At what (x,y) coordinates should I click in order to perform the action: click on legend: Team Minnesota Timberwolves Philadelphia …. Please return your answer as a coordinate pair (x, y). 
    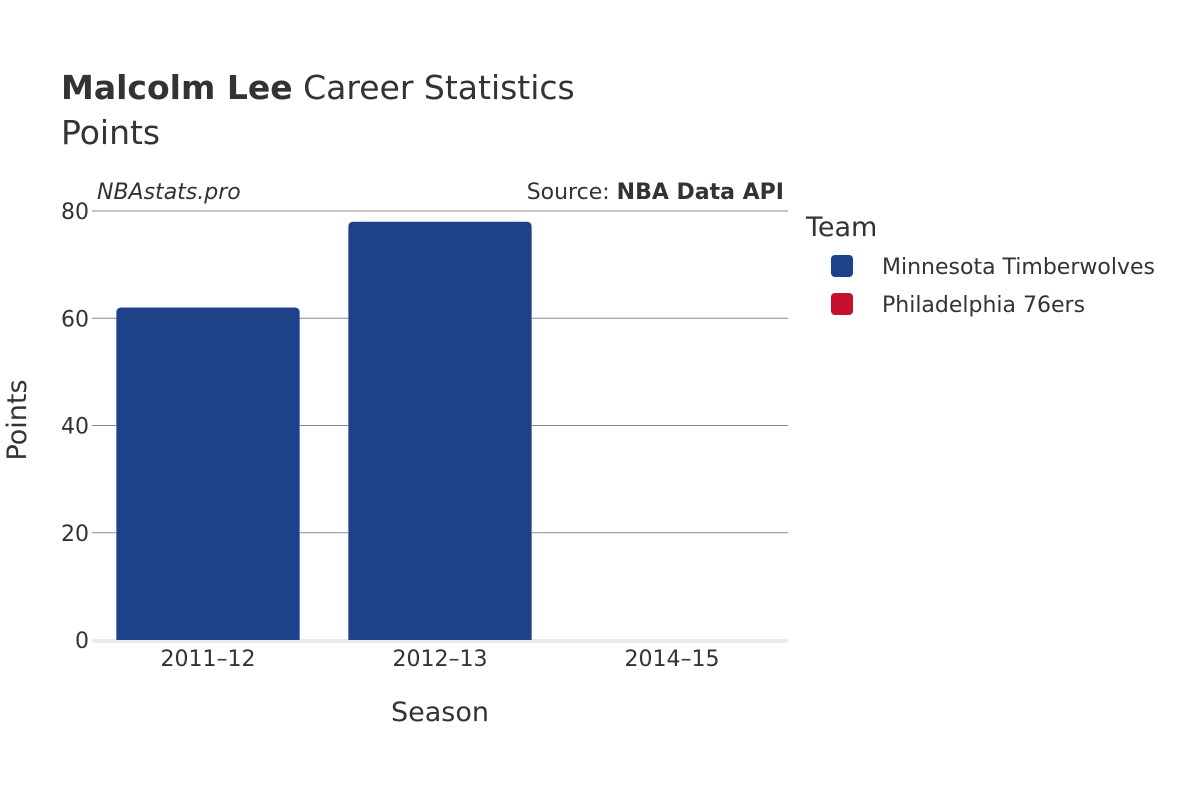
    Looking at the image, I should click on (980, 265).